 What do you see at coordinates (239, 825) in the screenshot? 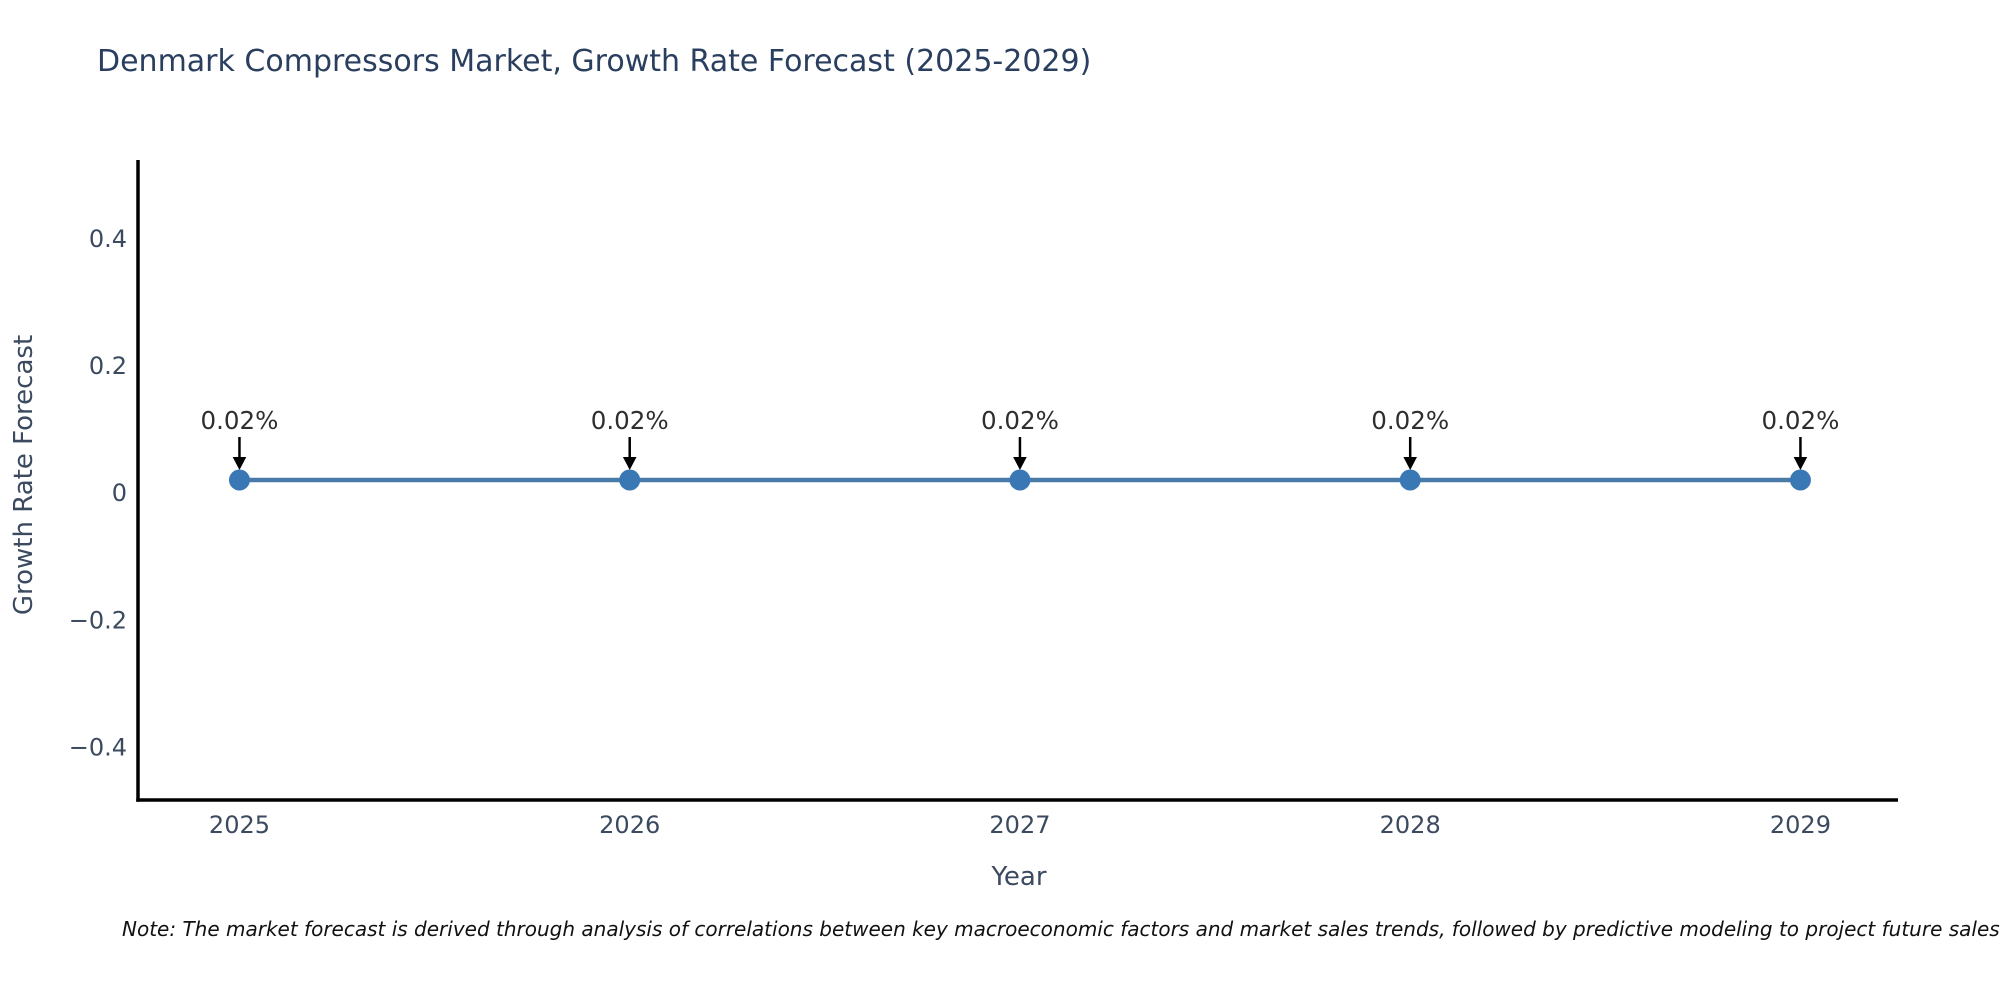
I see `x-tick-label: 2025` at bounding box center [239, 825].